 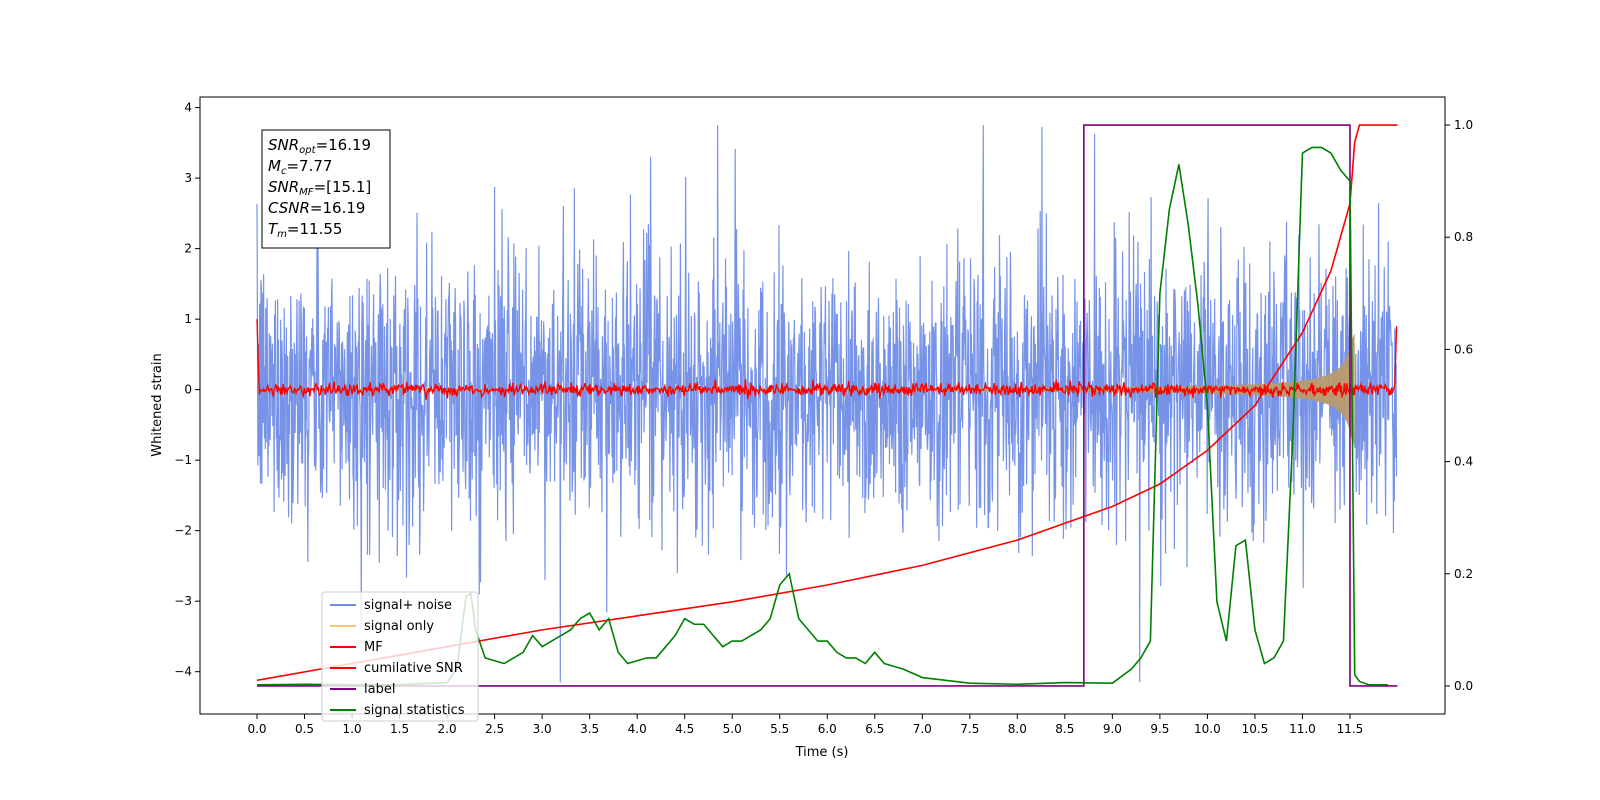 I want to click on x-tick-label: 1.5, so click(x=399, y=729).